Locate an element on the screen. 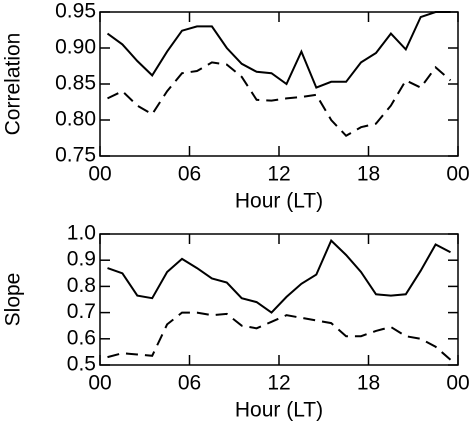  y-tick-label: 0.90 is located at coordinates (75, 47).